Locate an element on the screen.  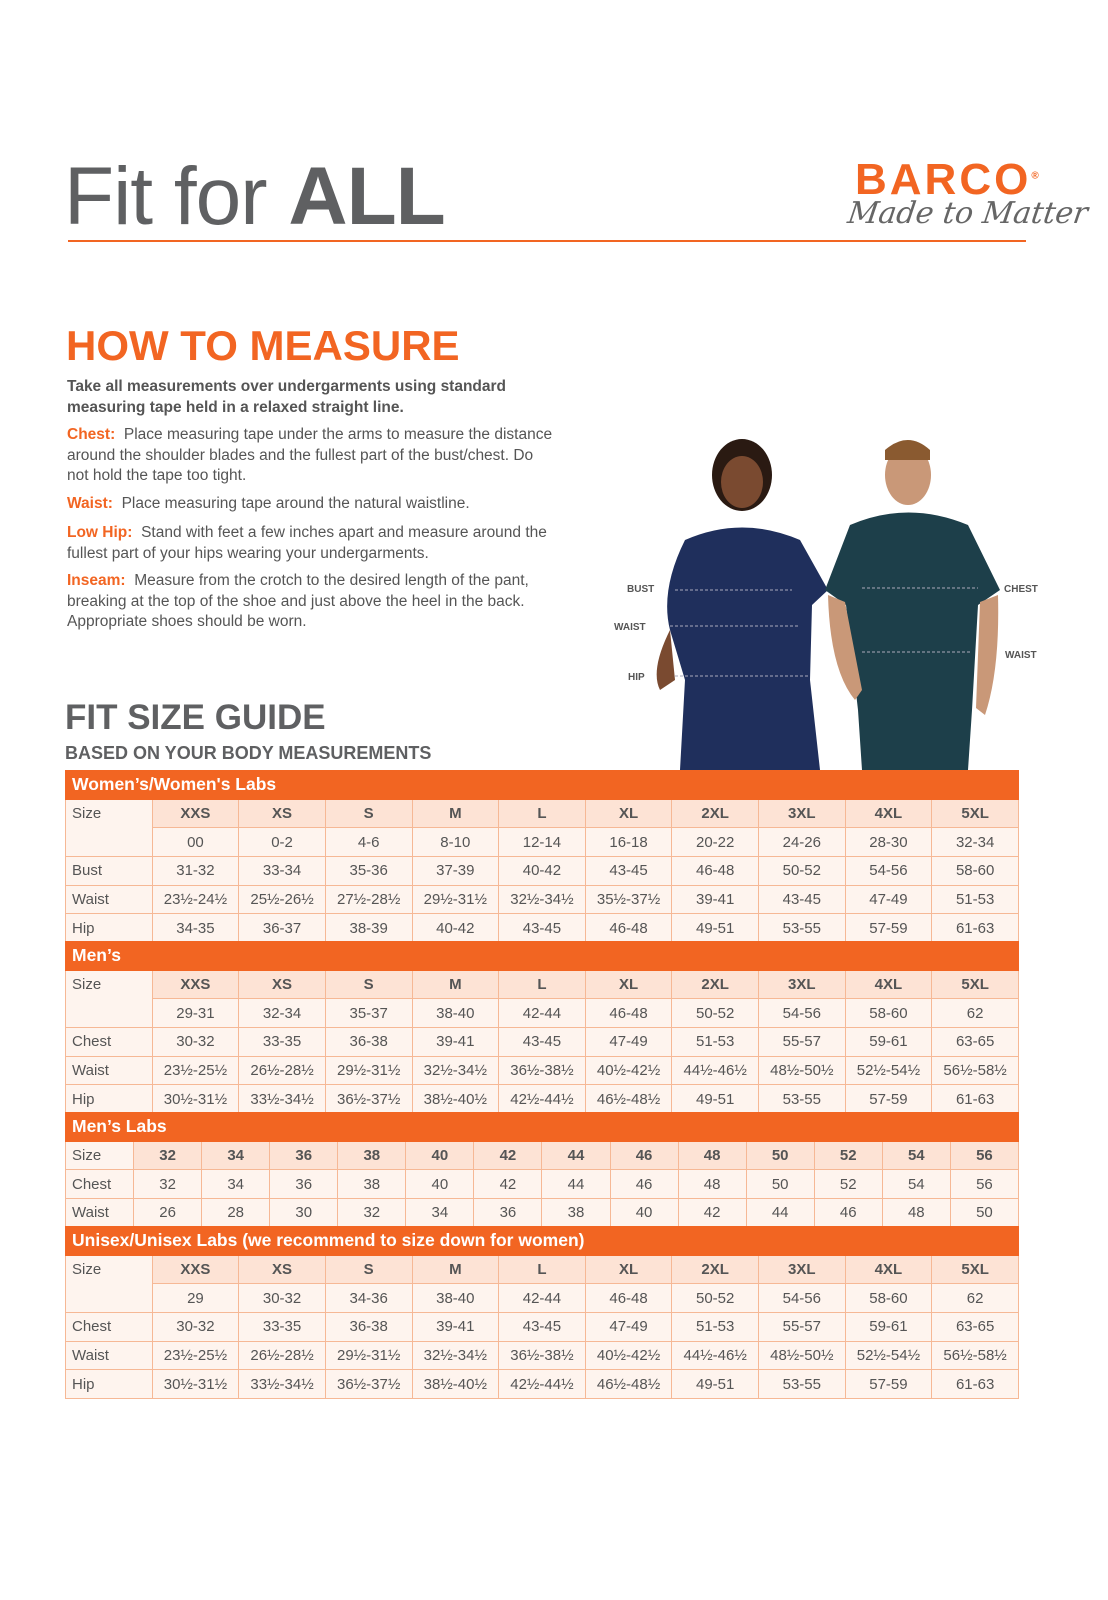
table-cell: 39-41 is located at coordinates (715, 899).